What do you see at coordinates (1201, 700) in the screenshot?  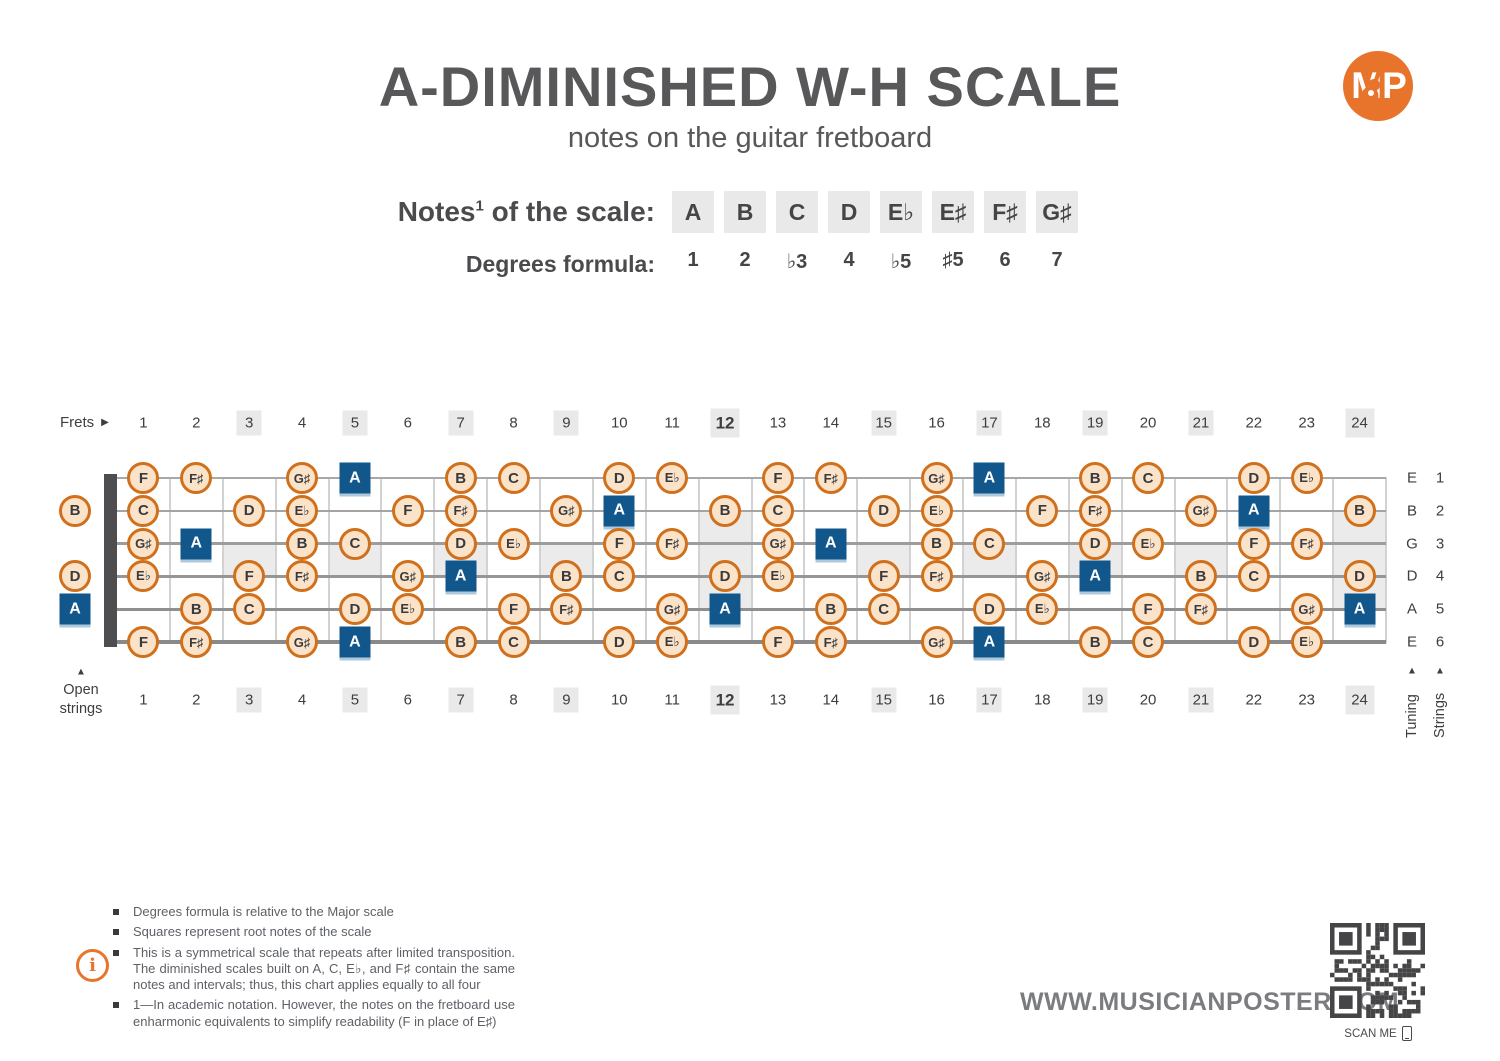 I see `fret-number: 21` at bounding box center [1201, 700].